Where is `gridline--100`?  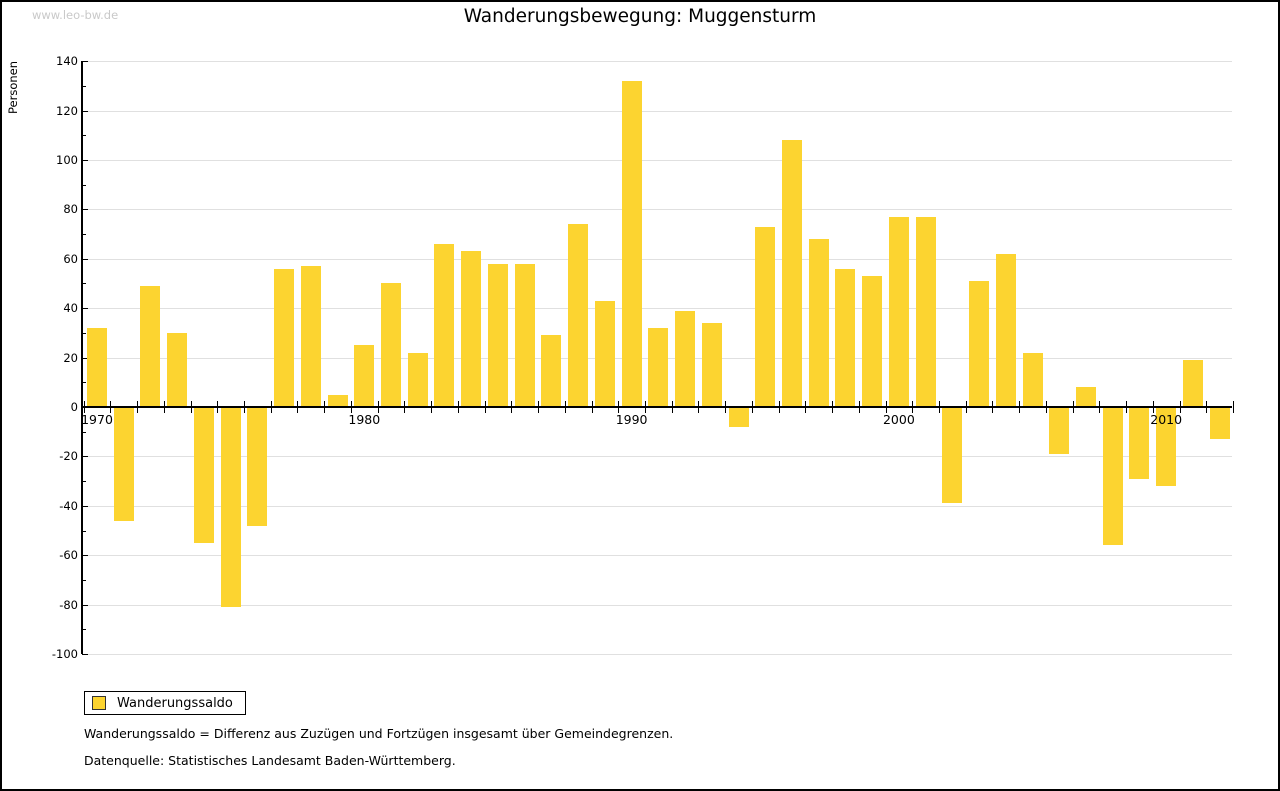 gridline--100 is located at coordinates (657, 654).